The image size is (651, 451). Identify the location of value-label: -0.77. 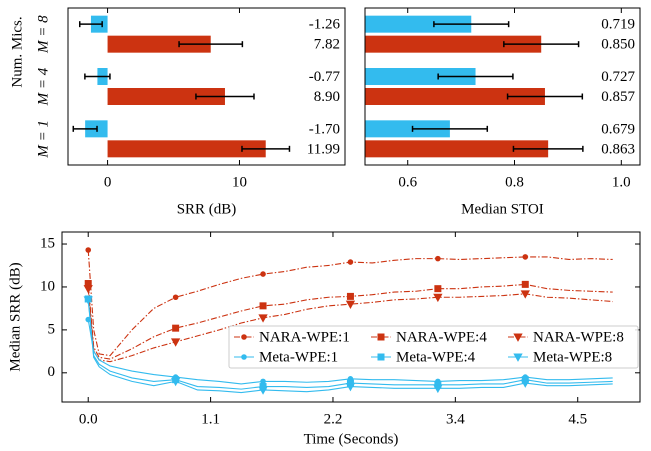
(325, 77).